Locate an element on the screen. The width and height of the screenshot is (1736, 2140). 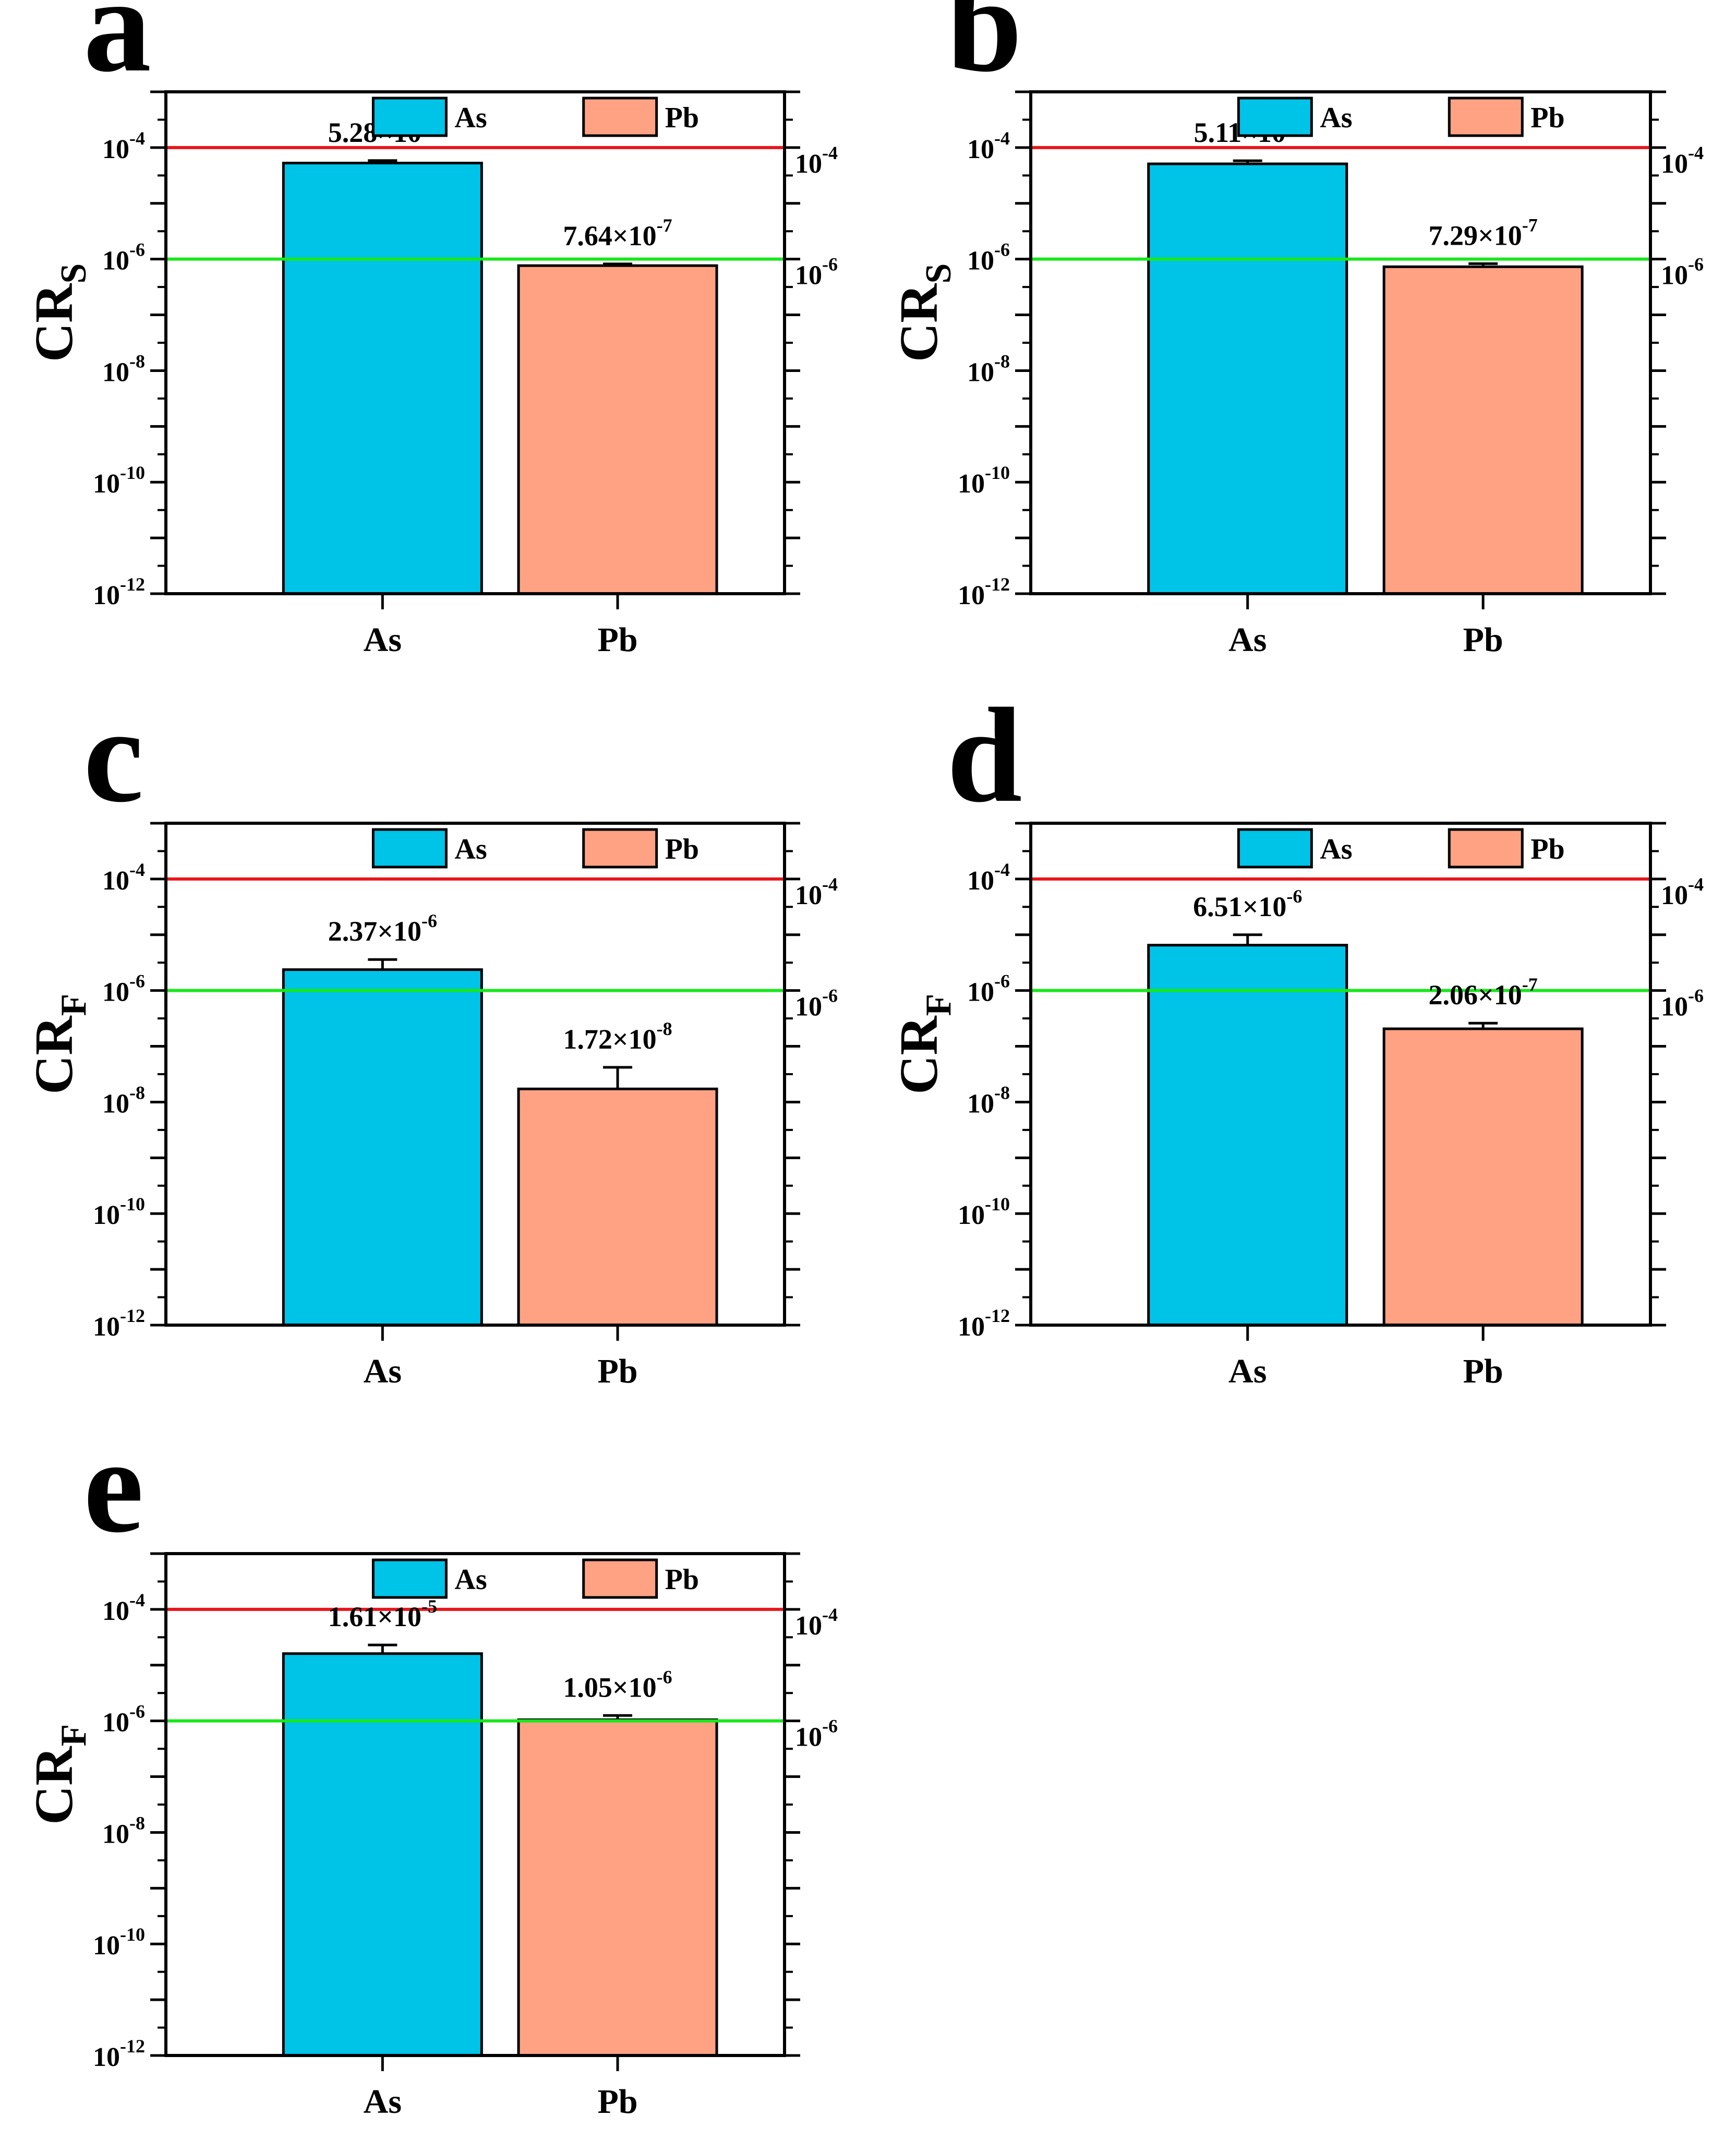
y-axis-title: CRF is located at coordinates (59, 1774).